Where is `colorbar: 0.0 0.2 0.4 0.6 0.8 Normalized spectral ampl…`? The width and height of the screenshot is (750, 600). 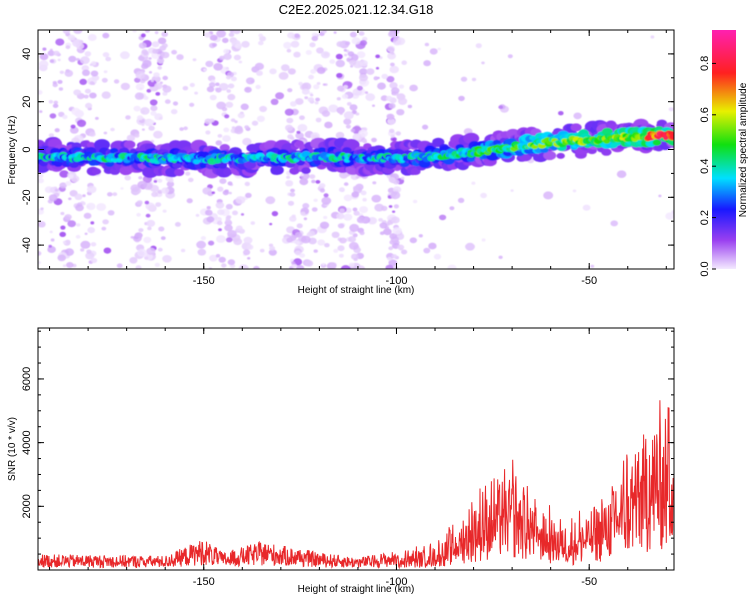 colorbar: 0.0 0.2 0.4 0.6 0.8 Normalized spectral ampl… is located at coordinates (724, 153).